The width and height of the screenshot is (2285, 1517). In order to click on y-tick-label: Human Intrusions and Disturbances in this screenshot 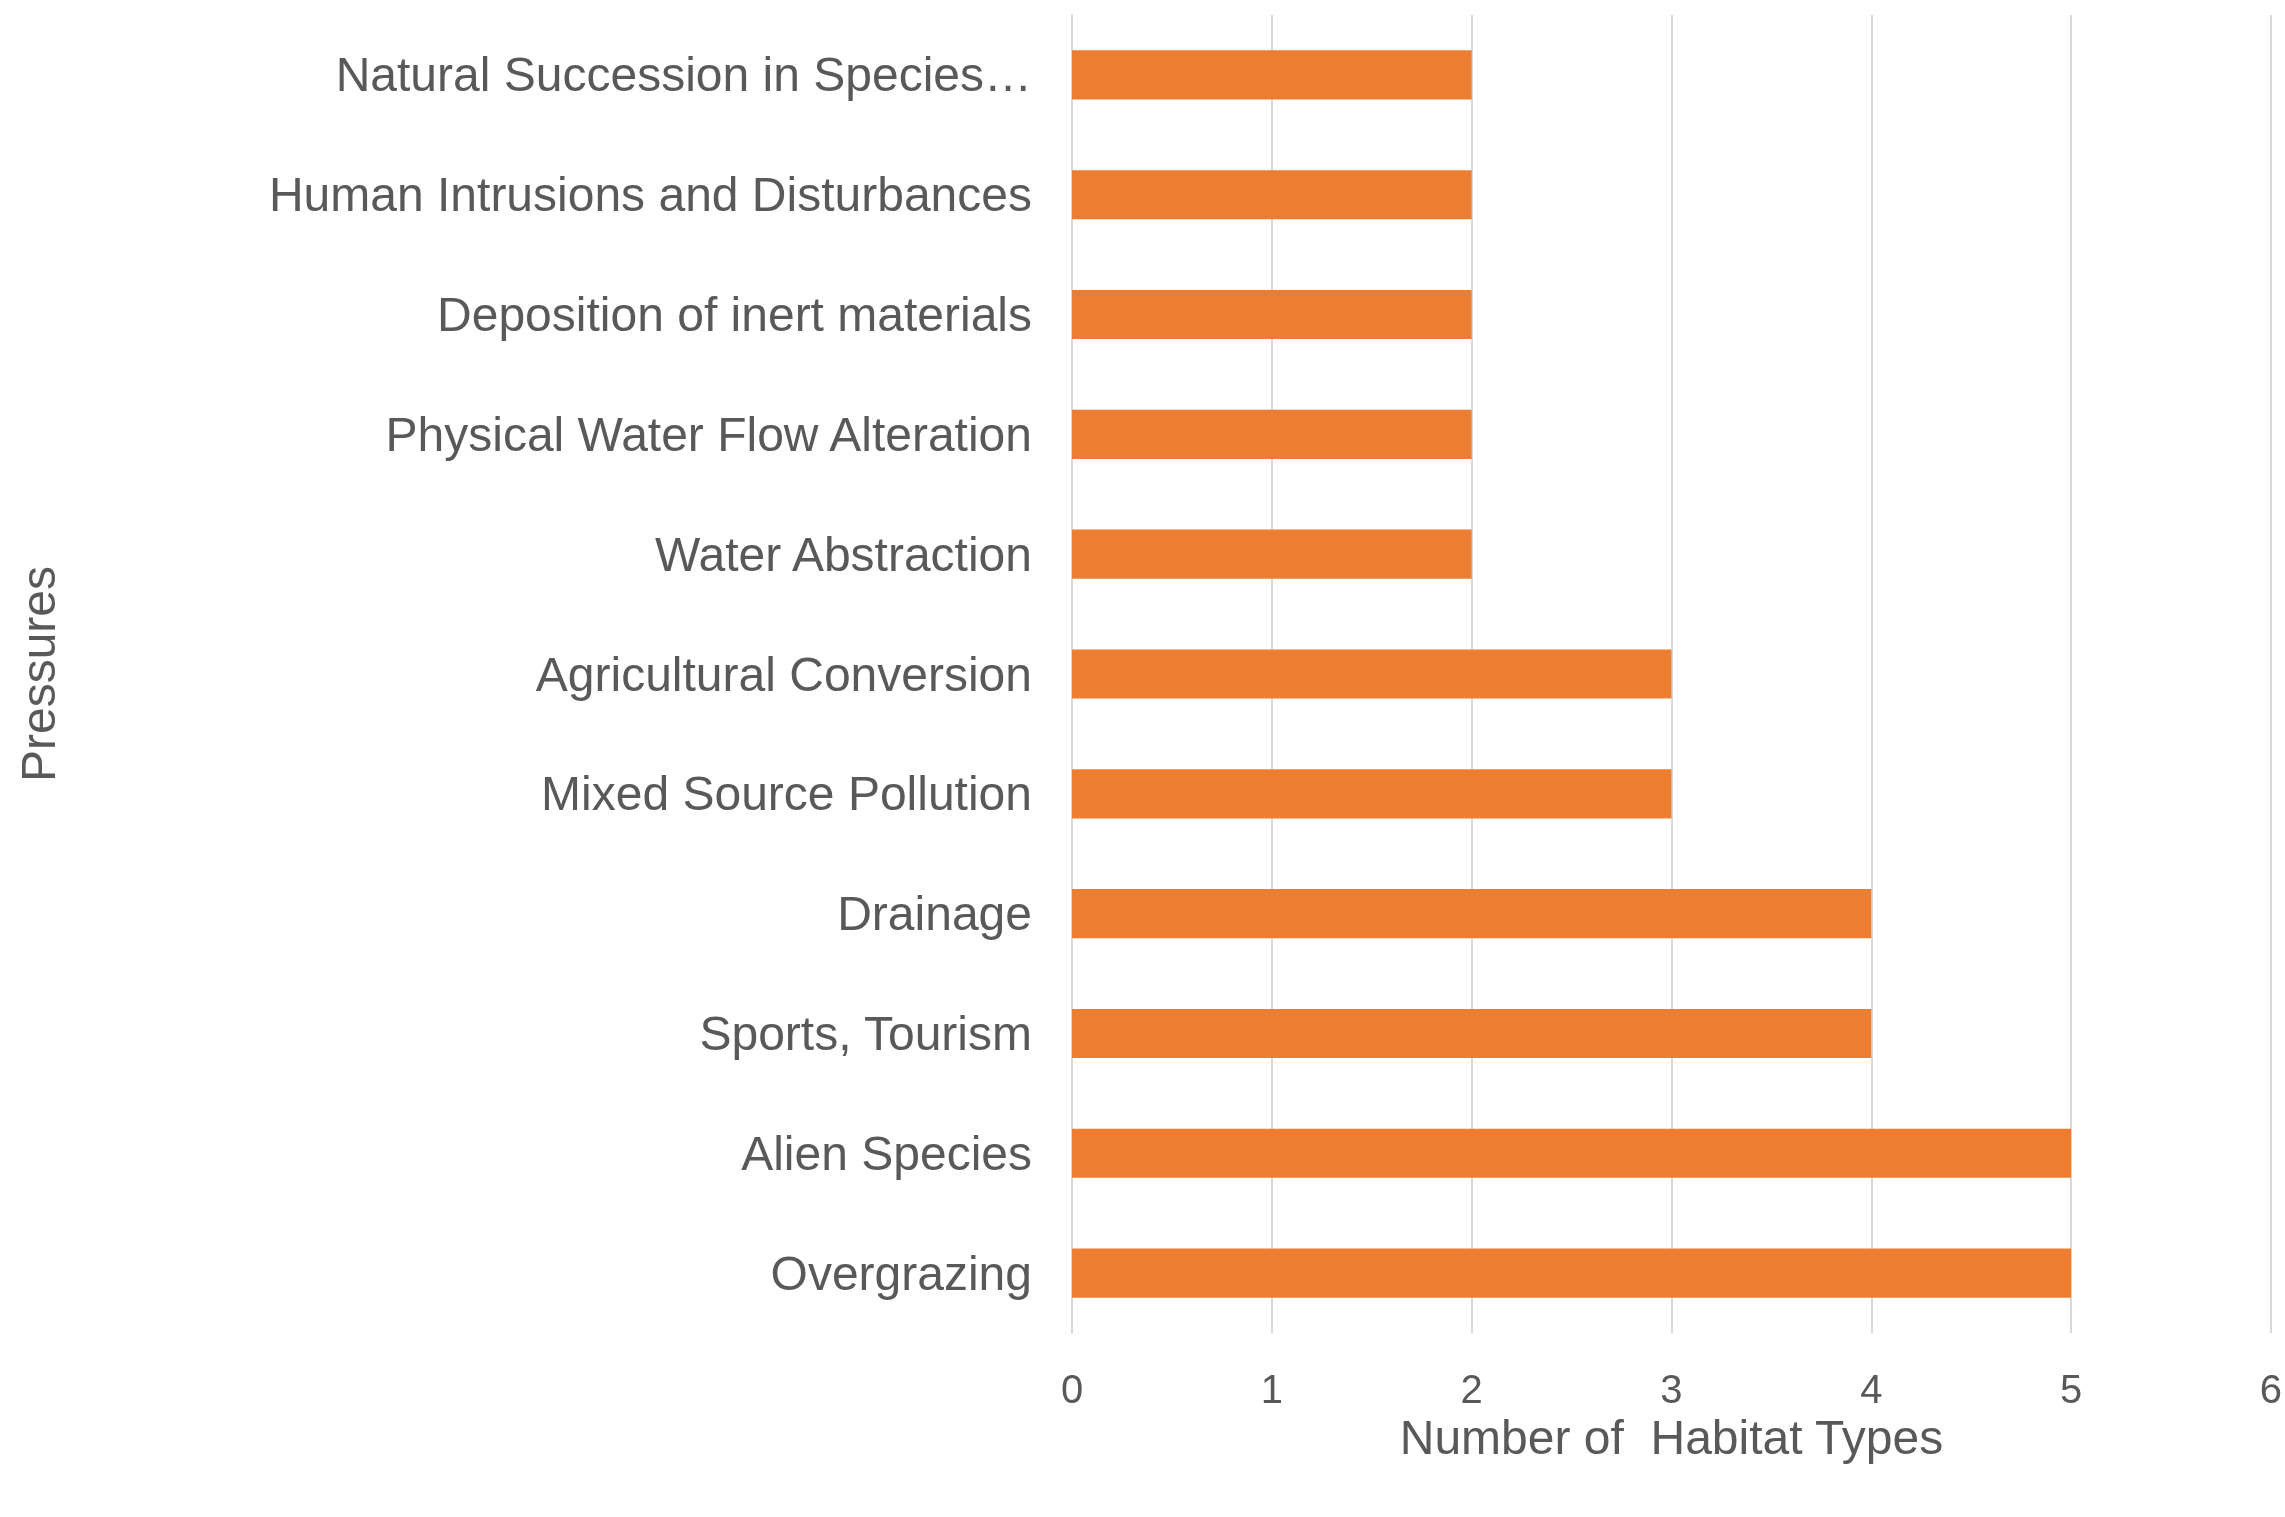, I will do `click(650, 195)`.